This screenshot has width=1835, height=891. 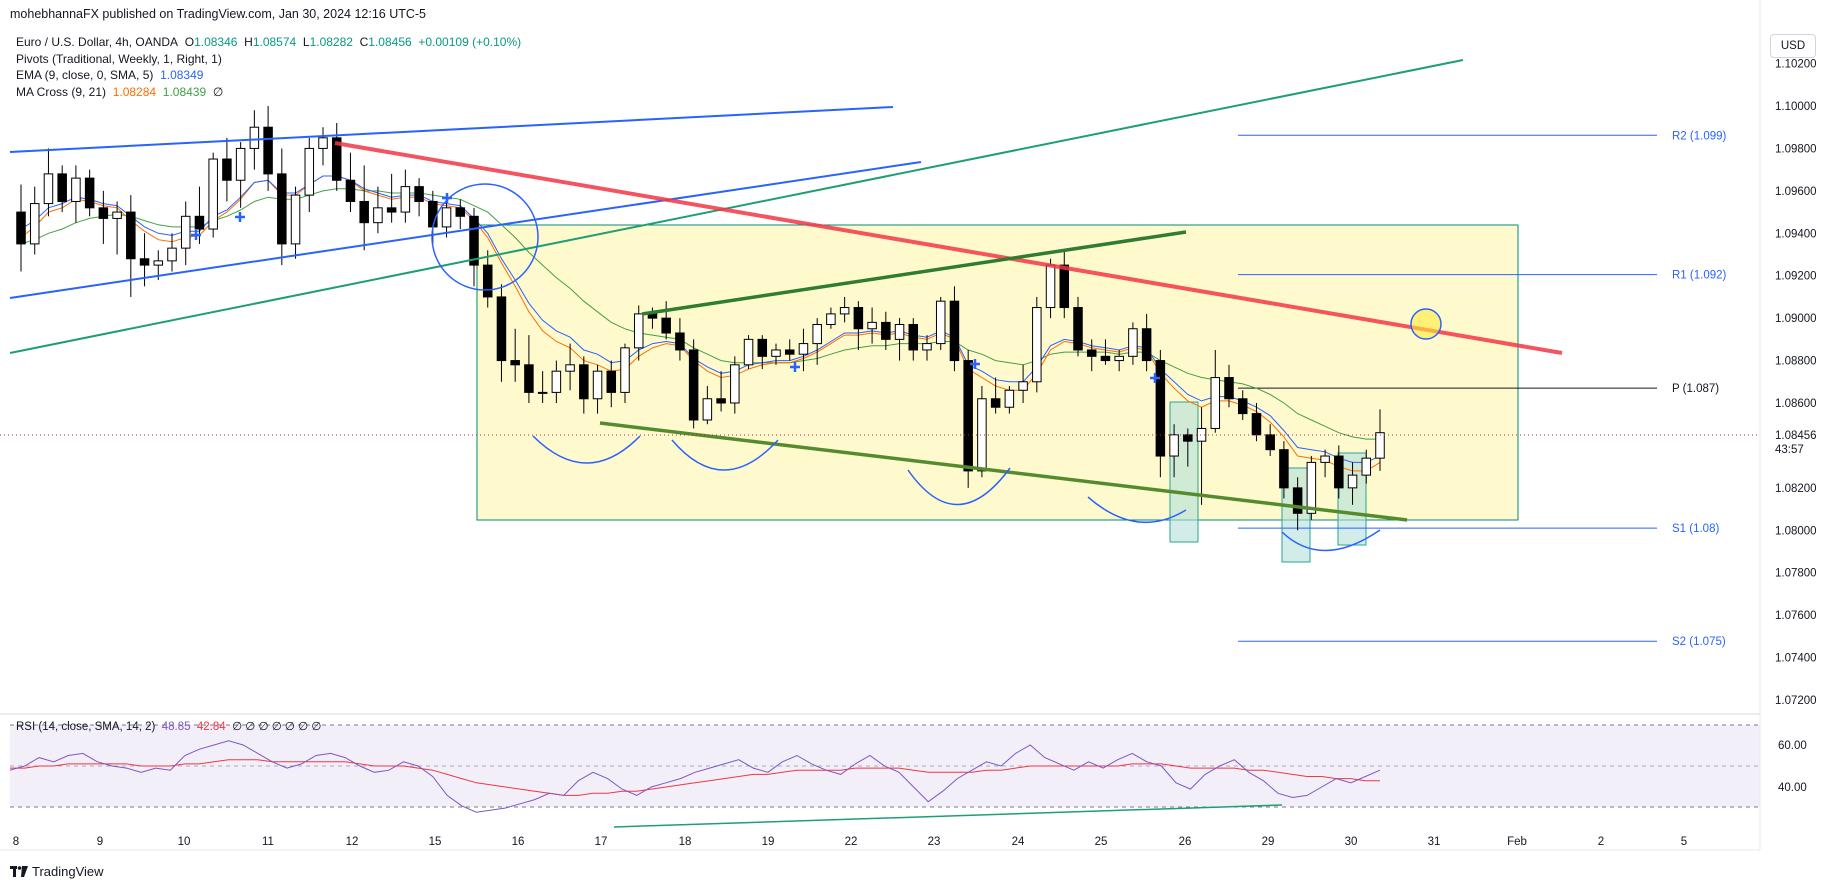 I want to click on time-tick: 2, so click(x=1601, y=842).